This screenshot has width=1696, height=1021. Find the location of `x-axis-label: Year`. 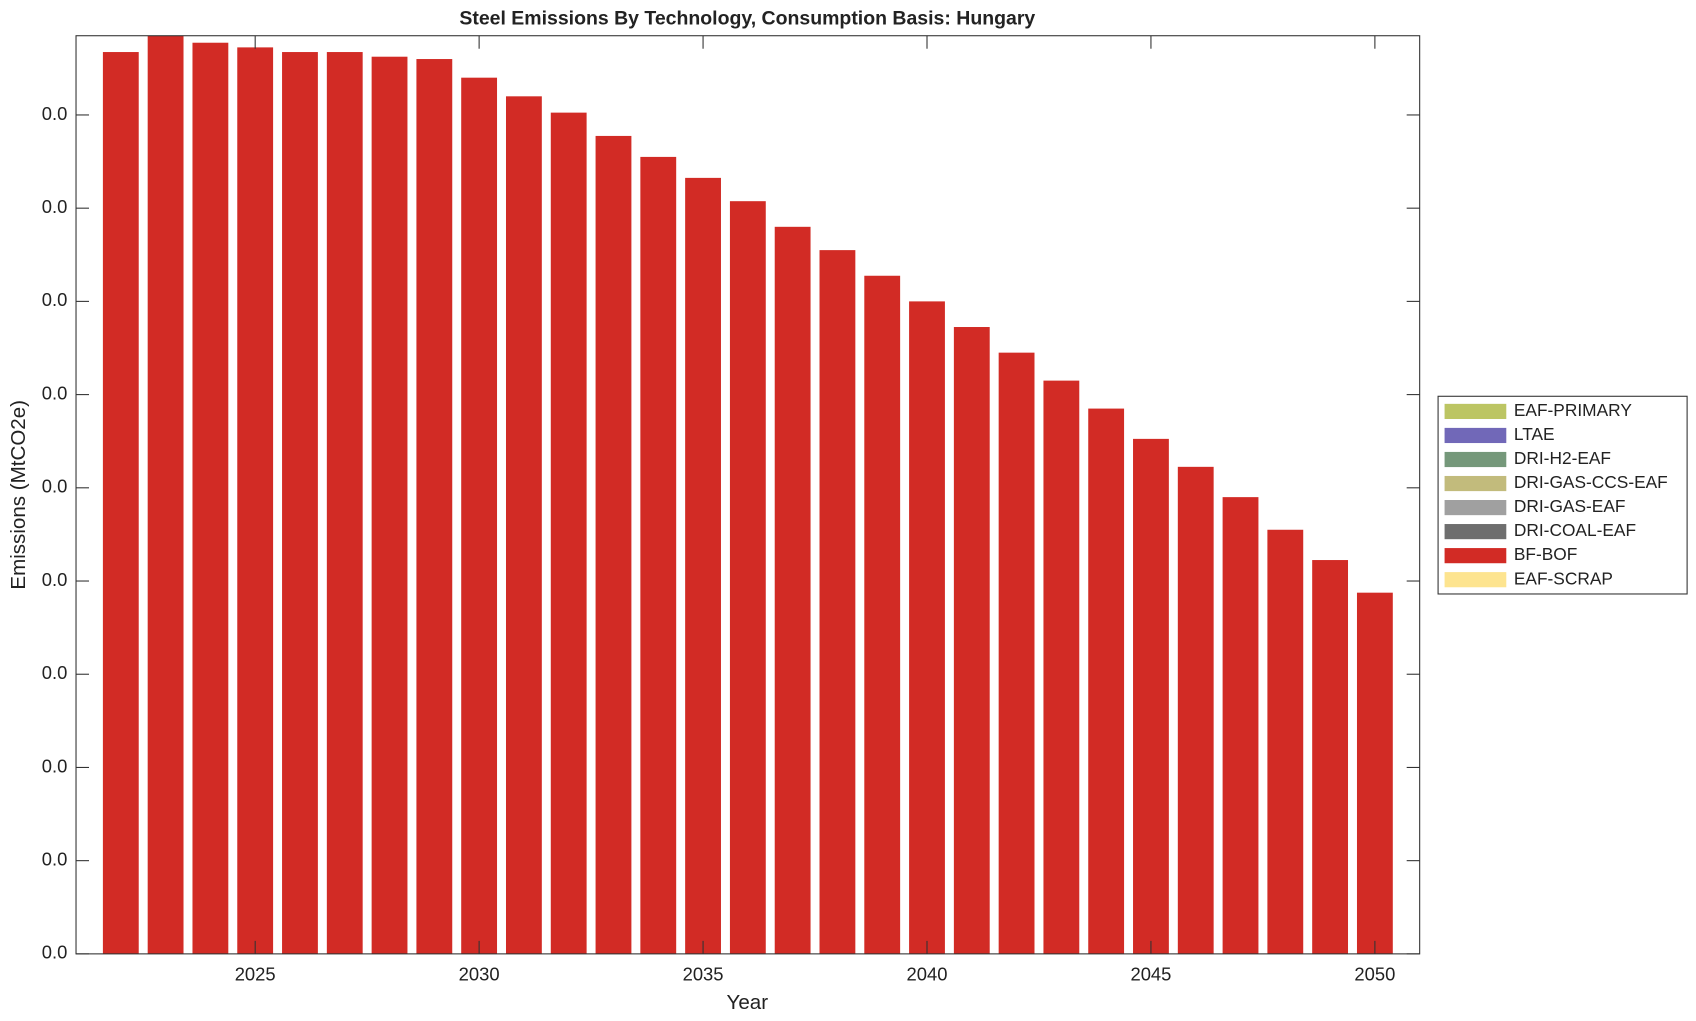

x-axis-label: Year is located at coordinates (748, 1002).